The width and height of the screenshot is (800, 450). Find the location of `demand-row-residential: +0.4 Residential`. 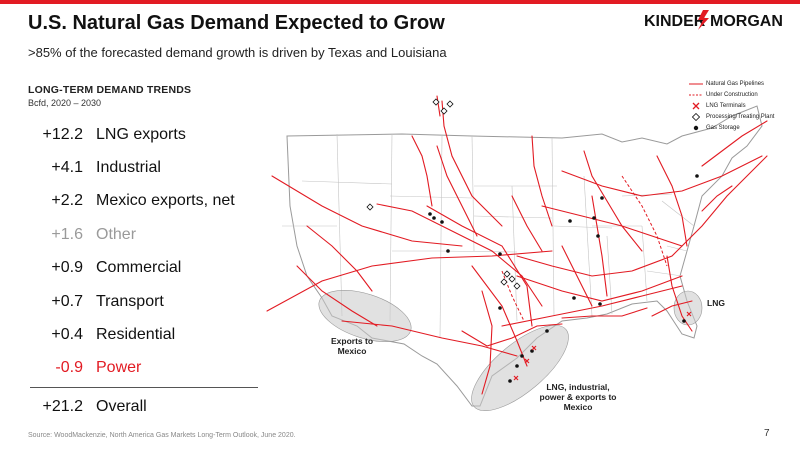

demand-row-residential: +0.4 Residential is located at coordinates (143, 334).